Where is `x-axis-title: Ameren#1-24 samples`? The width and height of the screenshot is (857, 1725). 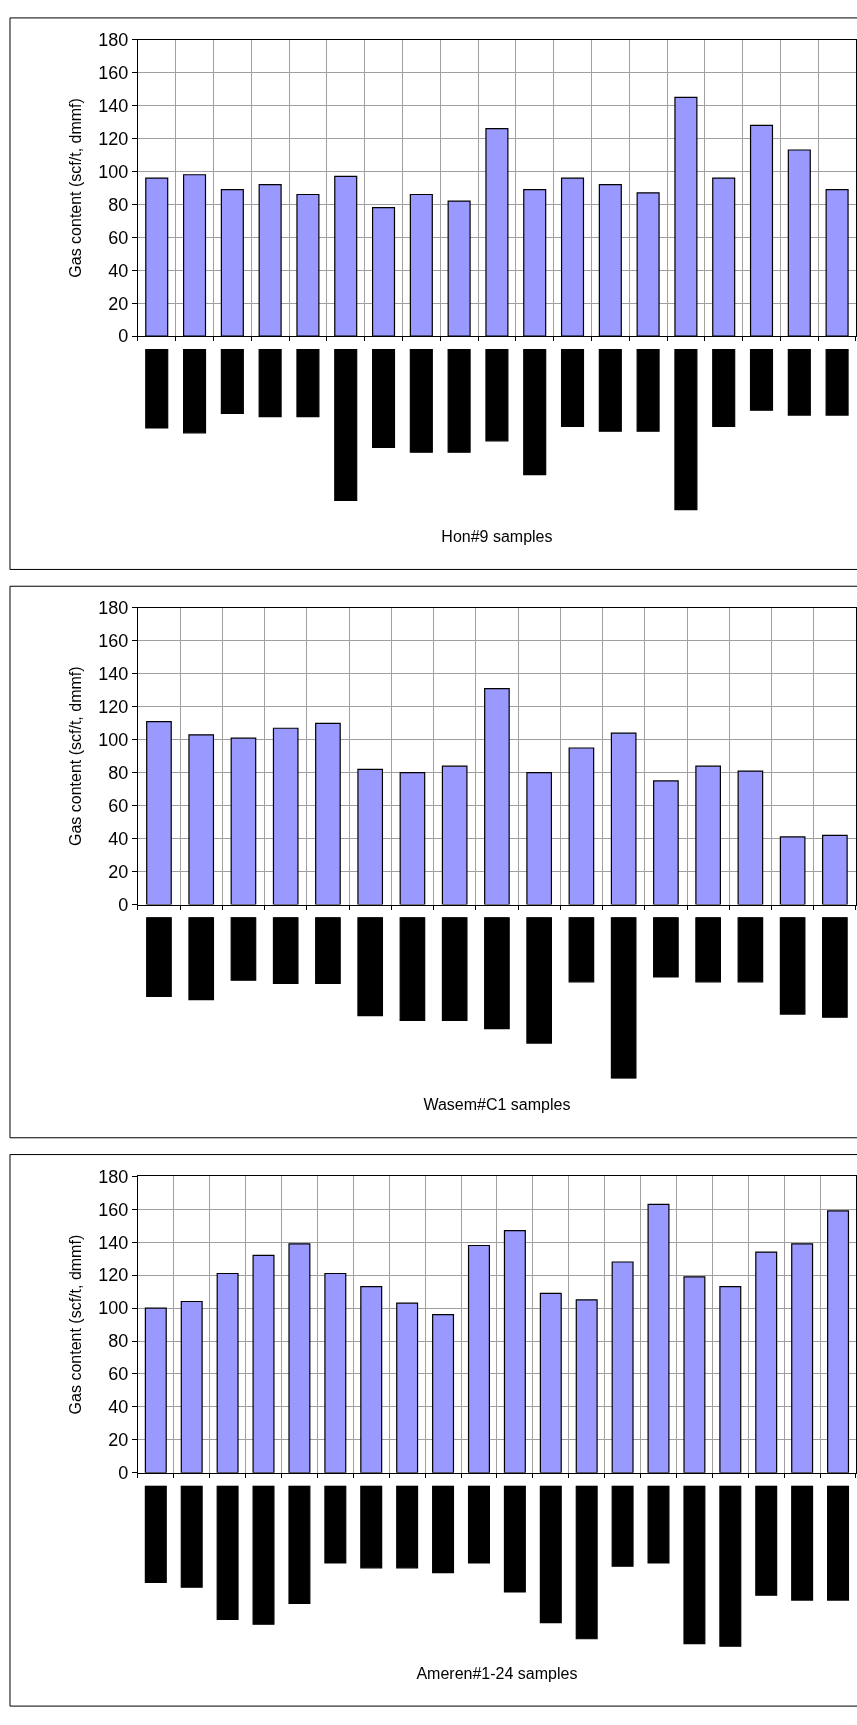 x-axis-title: Ameren#1-24 samples is located at coordinates (497, 1673).